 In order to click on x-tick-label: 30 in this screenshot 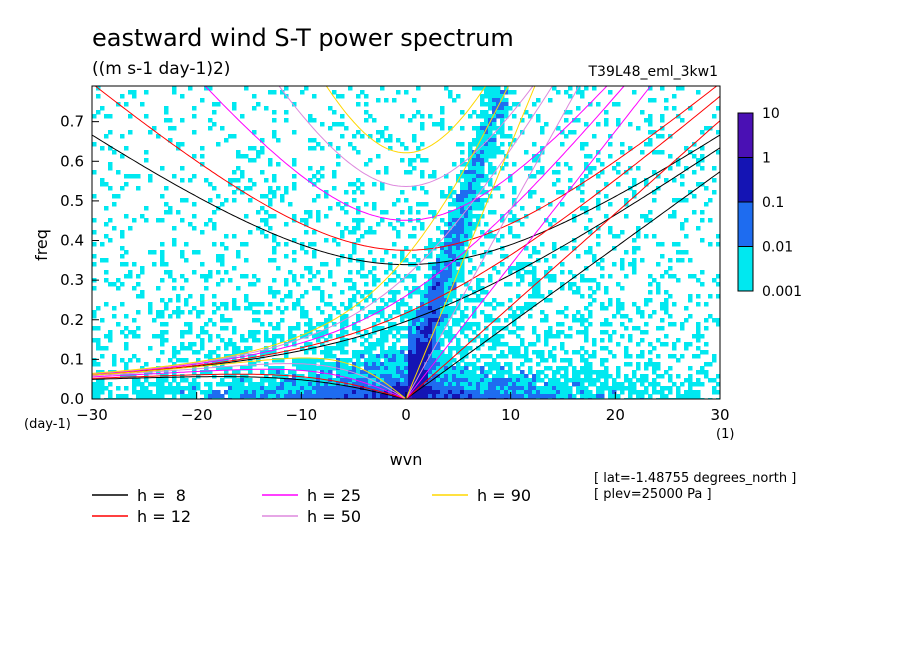, I will do `click(719, 415)`.